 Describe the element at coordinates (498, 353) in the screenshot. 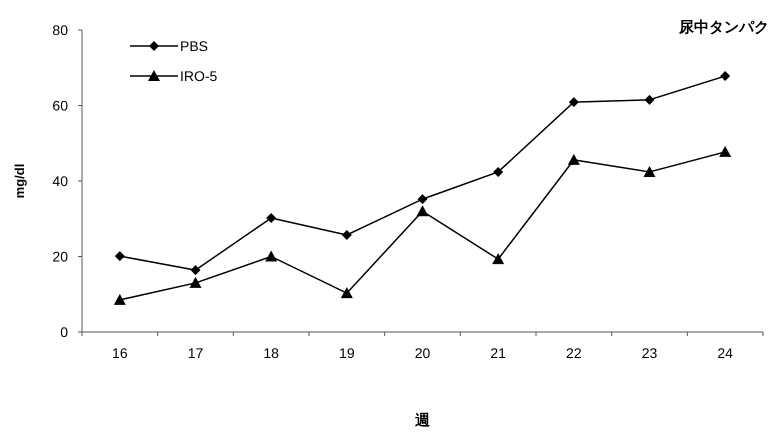

I see `x-tick-label: 21` at that location.